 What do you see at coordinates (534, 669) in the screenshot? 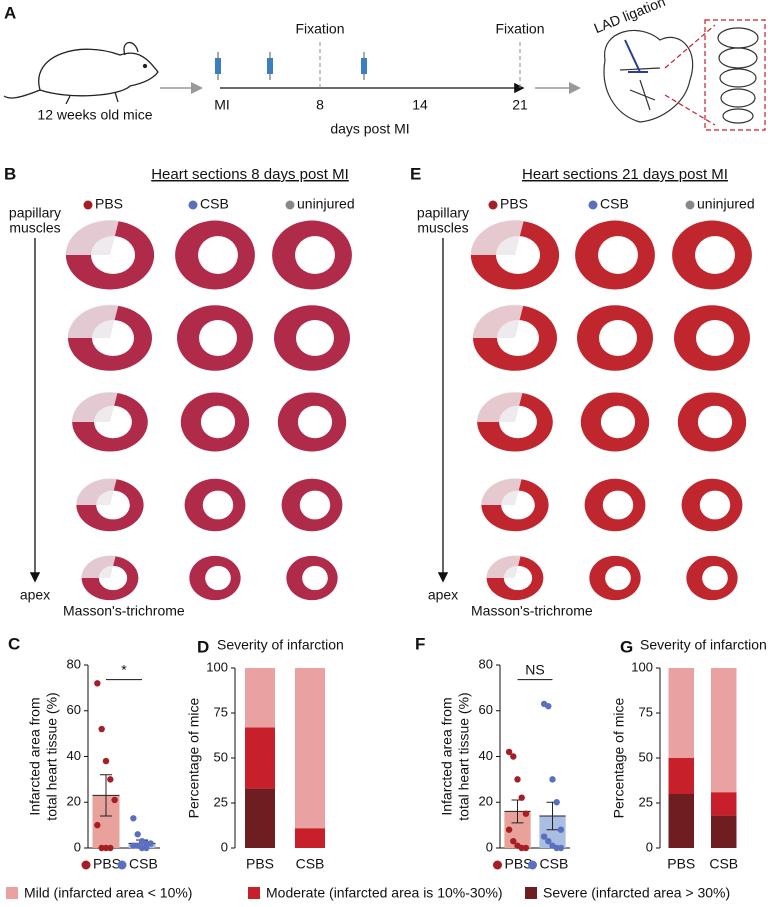
I see `annotation: NS` at bounding box center [534, 669].